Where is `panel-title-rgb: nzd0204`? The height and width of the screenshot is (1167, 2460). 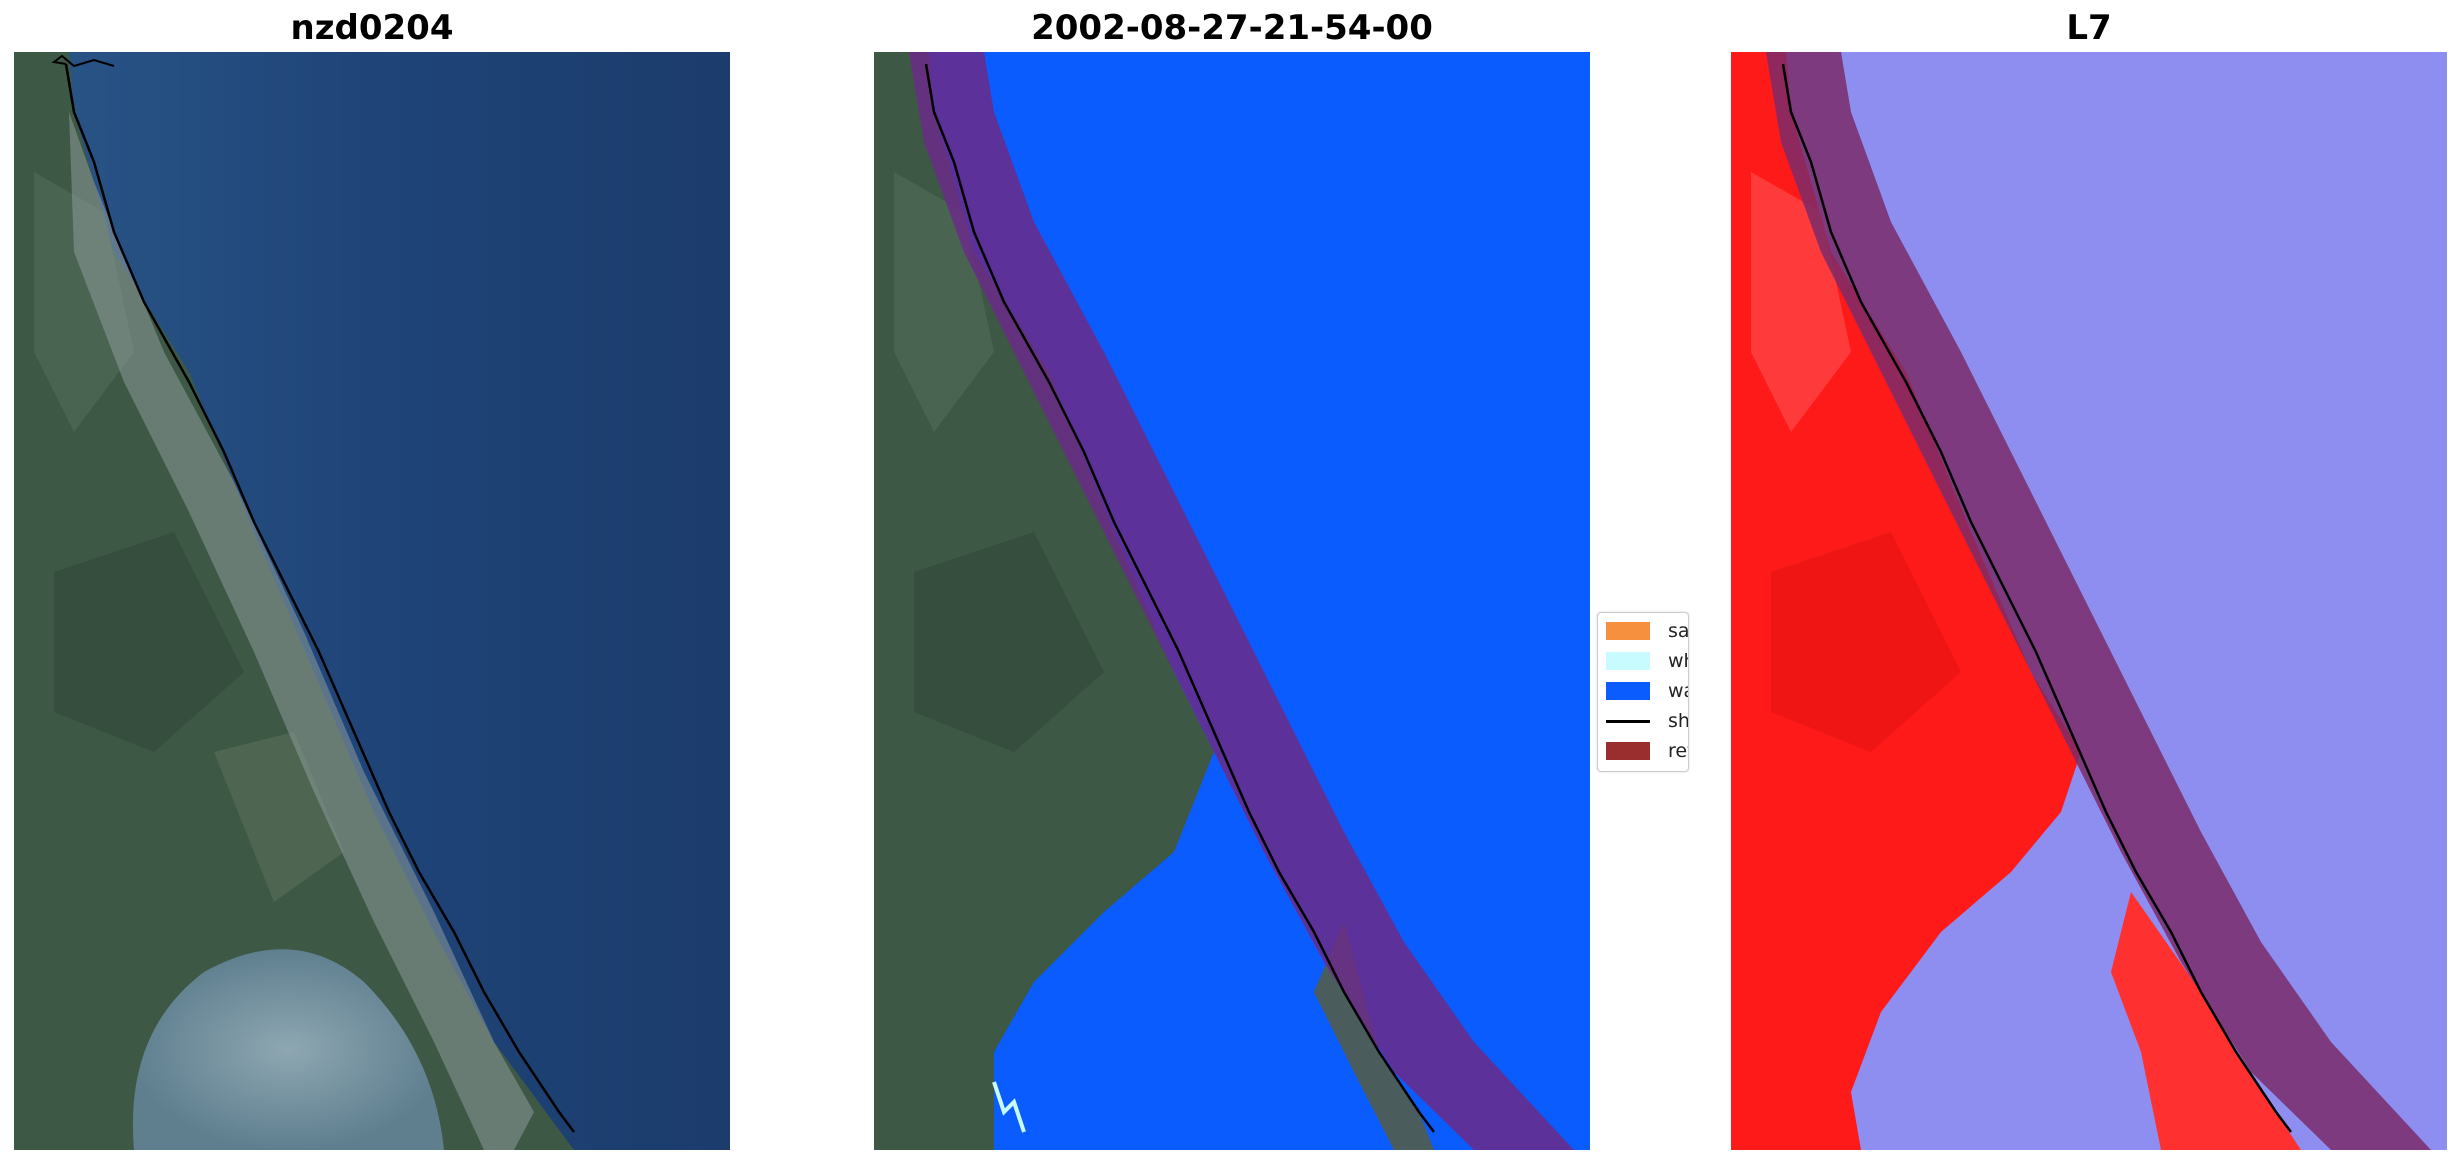 panel-title-rgb: nzd0204 is located at coordinates (372, 28).